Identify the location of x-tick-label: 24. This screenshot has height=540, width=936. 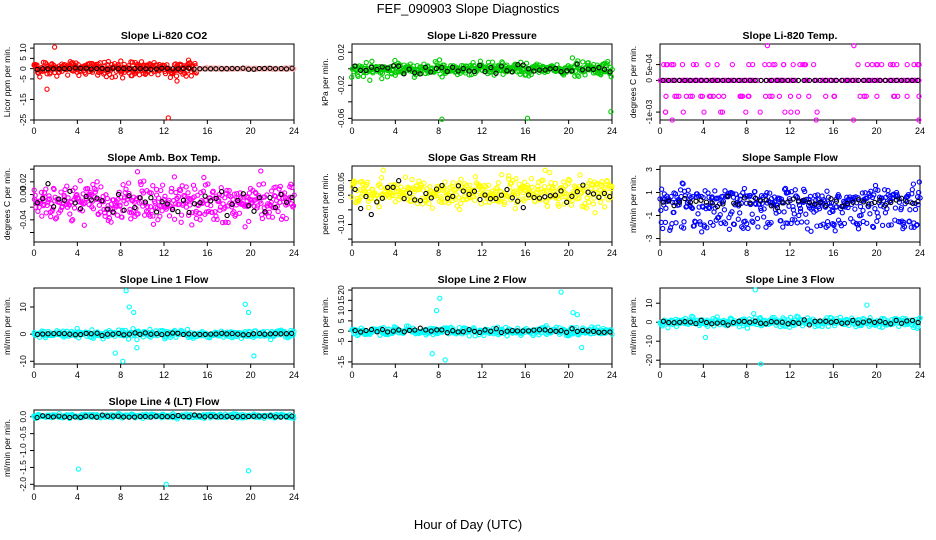
(612, 131).